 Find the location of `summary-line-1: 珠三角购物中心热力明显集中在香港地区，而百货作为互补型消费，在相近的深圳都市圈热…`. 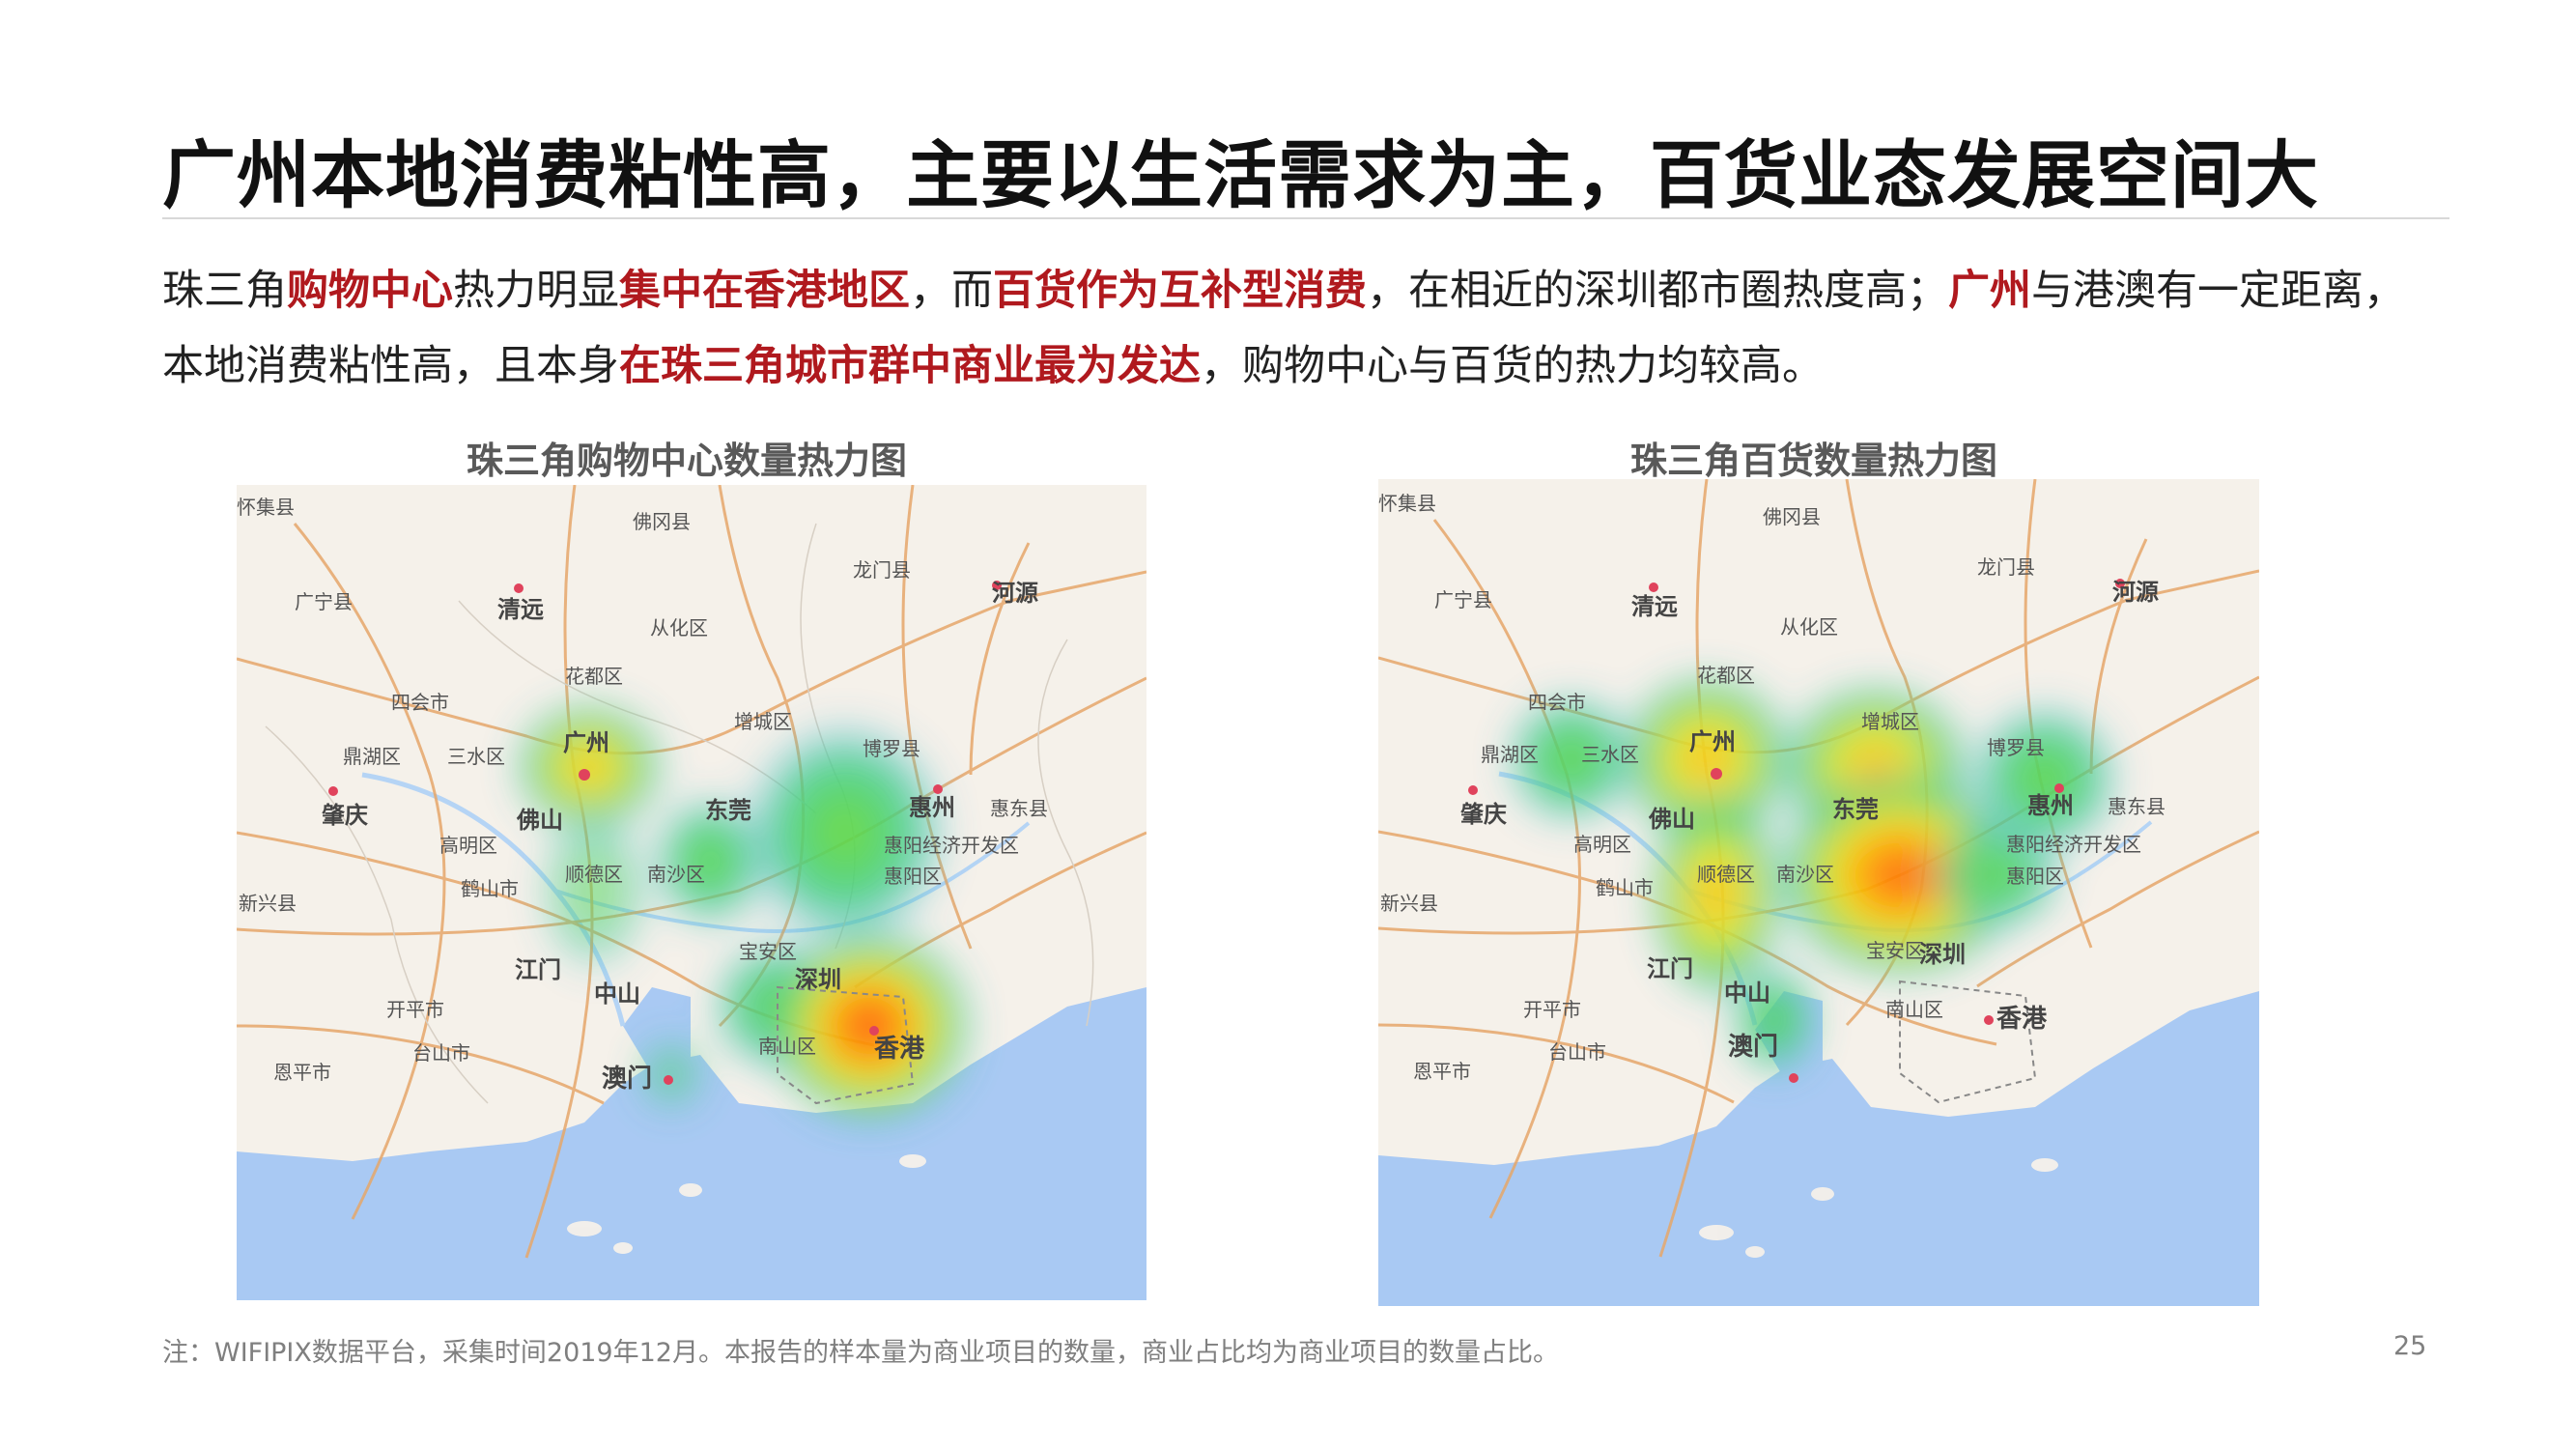

summary-line-1: 珠三角购物中心热力明显集中在香港地区，而百货作为互补型消费，在相近的深圳都市圈热… is located at coordinates (1340, 290).